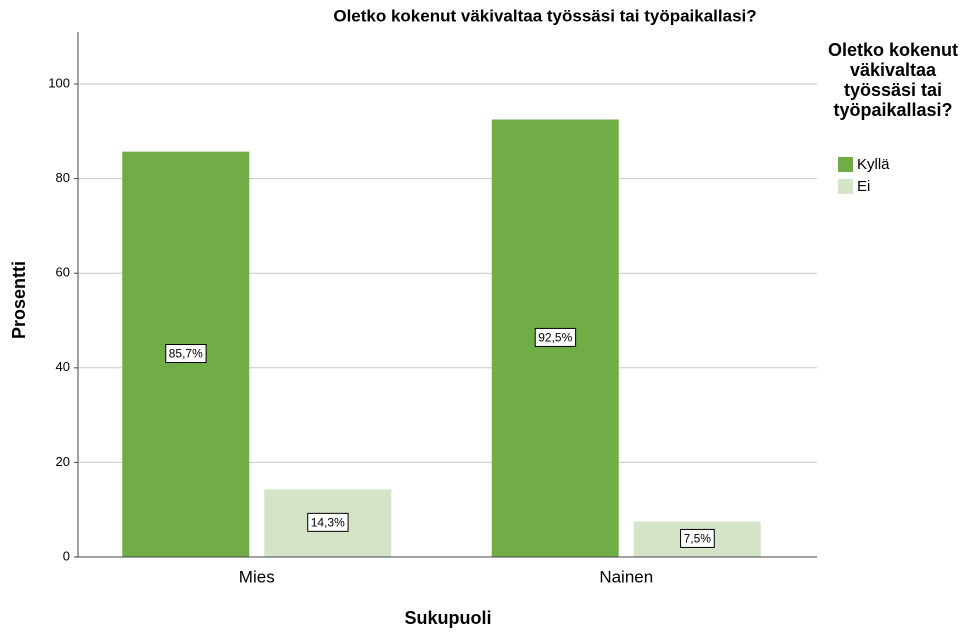 Image resolution: width=964 pixels, height=633 pixels. Describe the element at coordinates (626, 576) in the screenshot. I see `x-tick-label: Nainen` at that location.